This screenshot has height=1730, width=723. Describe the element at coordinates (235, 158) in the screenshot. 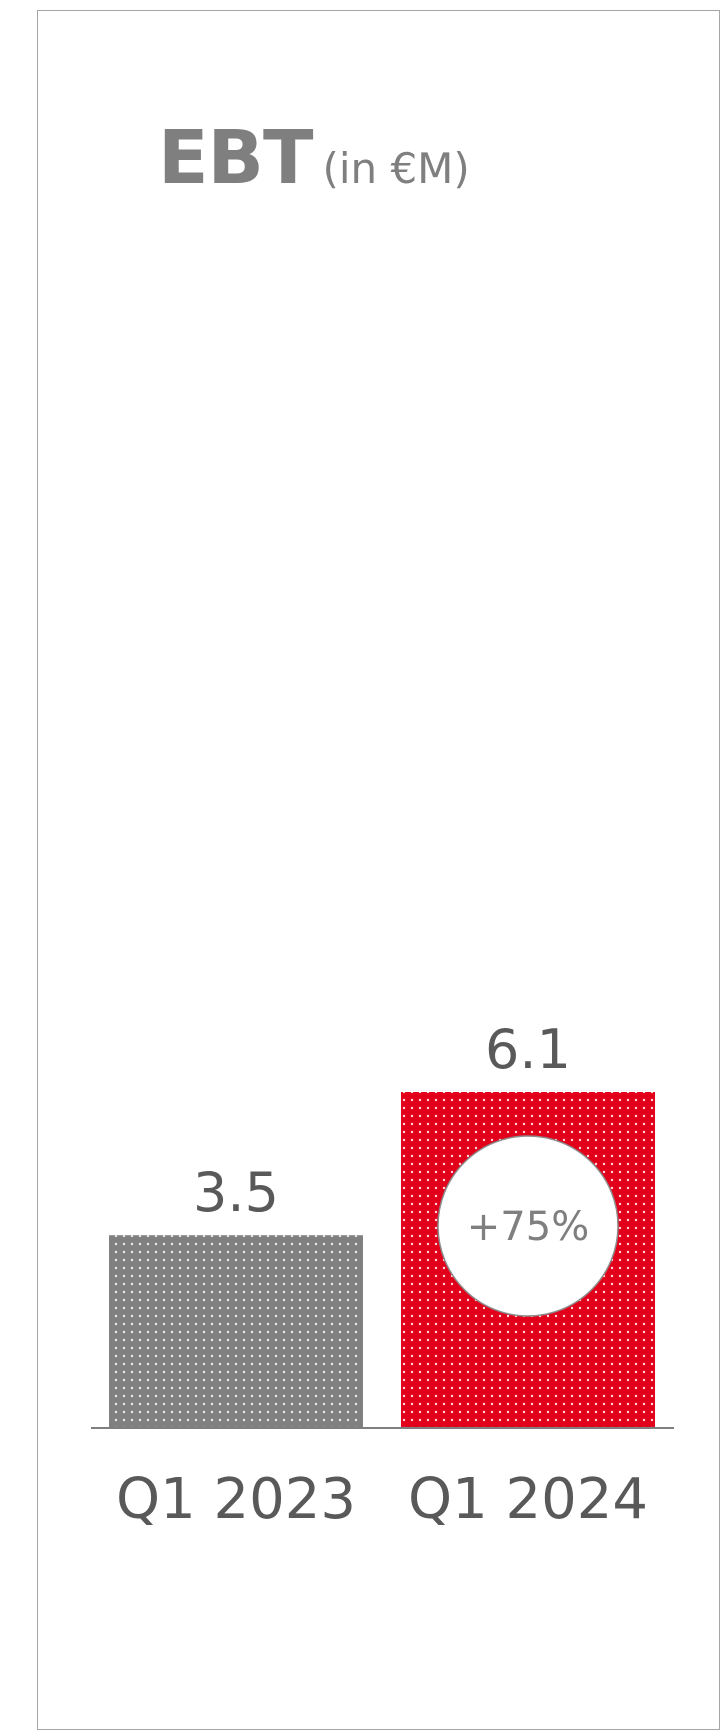

I see `chart-title-main: EBT` at that location.